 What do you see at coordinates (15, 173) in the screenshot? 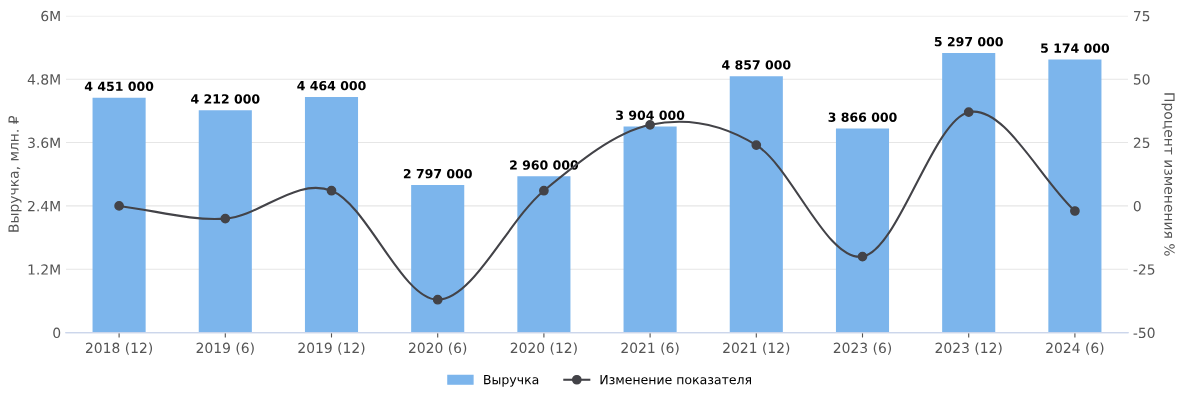
I see `y-axis-title: Выручка, млн. ₽` at bounding box center [15, 173].